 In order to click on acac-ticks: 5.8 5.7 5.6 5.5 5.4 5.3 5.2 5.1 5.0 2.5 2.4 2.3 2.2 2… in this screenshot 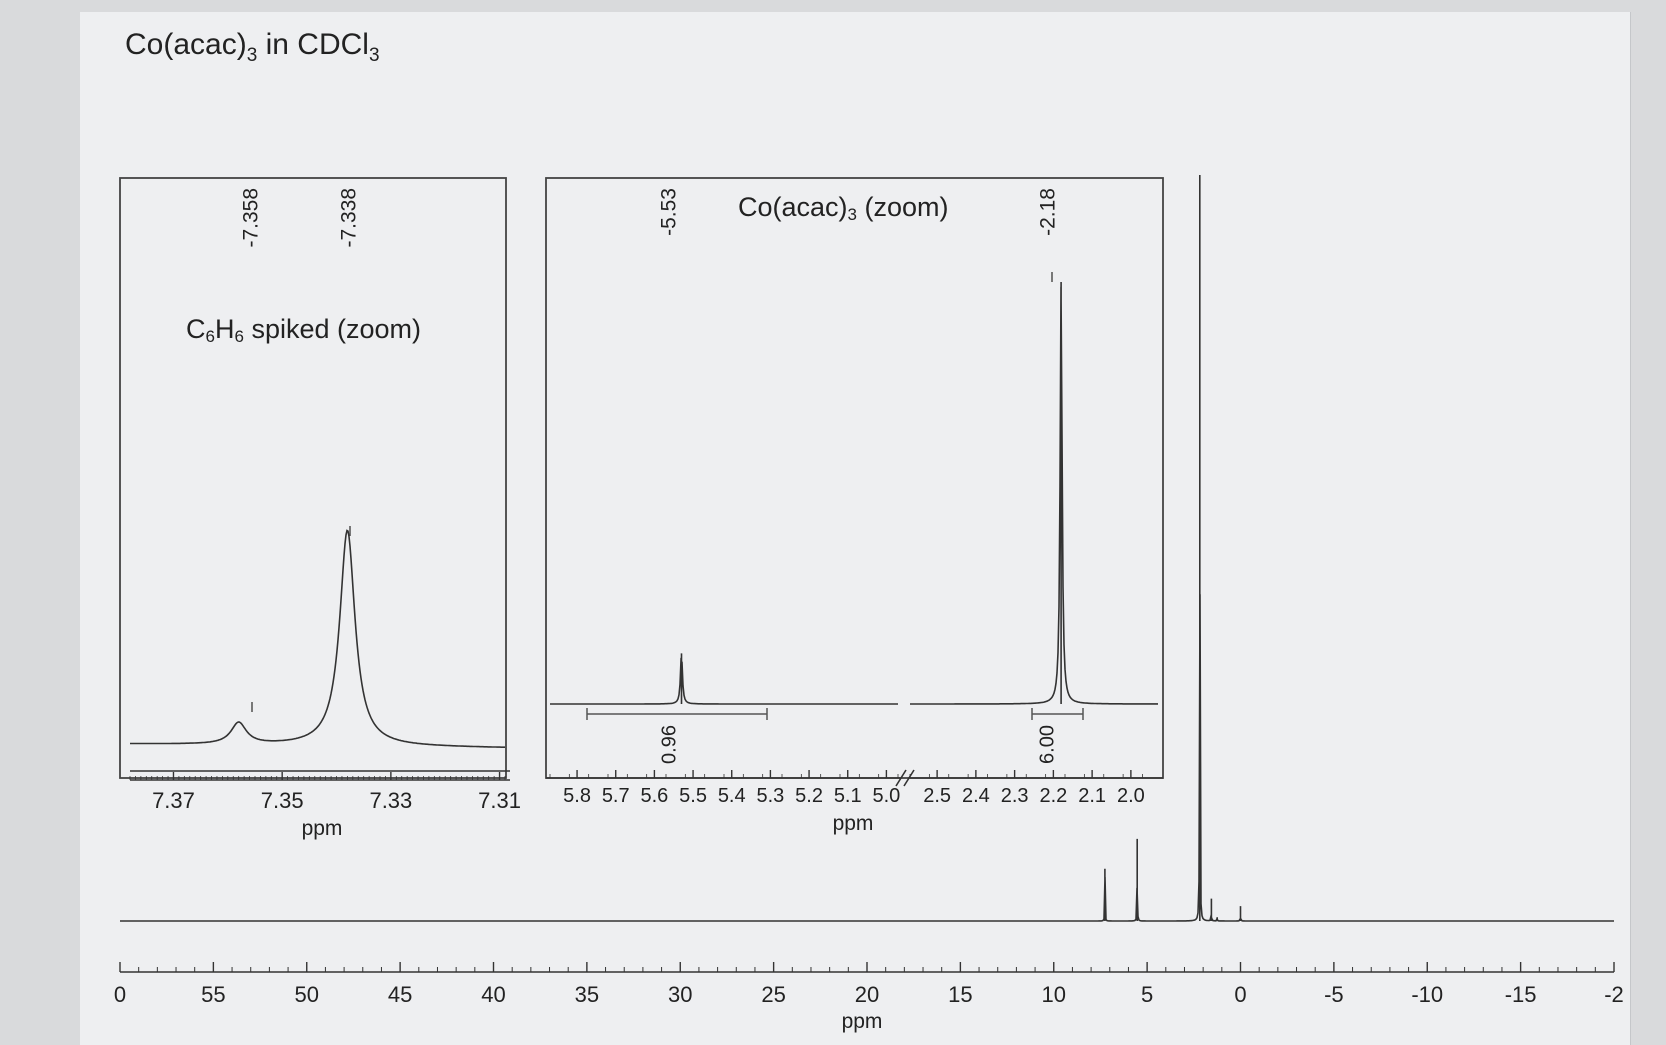, I will do `click(847, 788)`.